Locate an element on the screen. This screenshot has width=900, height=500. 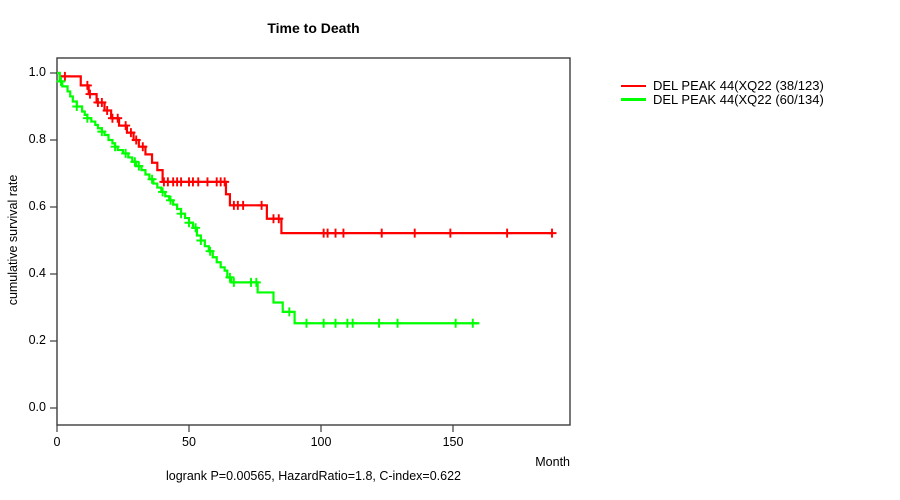
x-tick-label: 150 is located at coordinates (453, 442).